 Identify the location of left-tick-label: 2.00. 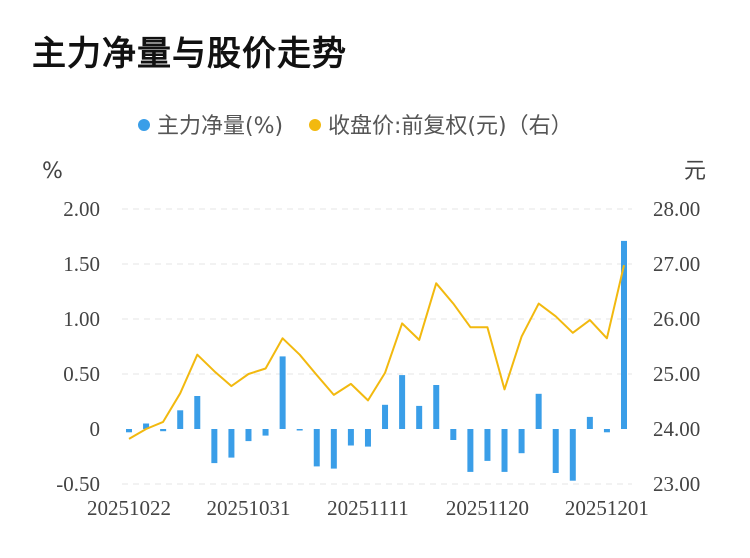
(81, 209).